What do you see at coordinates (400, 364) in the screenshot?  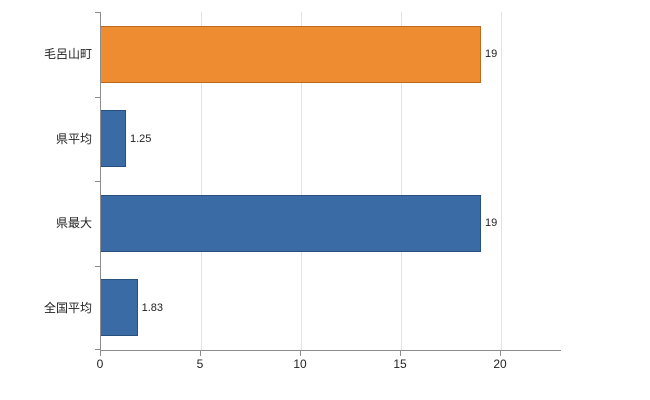 I see `x-axis-tick-label: 15` at bounding box center [400, 364].